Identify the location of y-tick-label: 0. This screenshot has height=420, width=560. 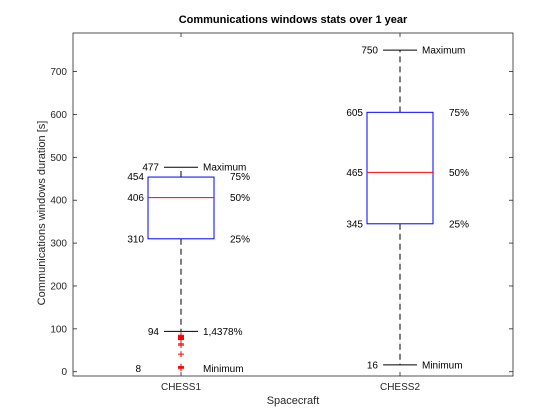
(64, 372).